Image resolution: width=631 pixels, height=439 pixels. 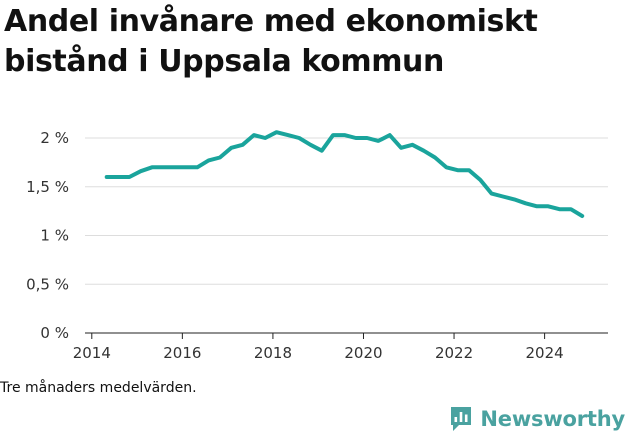 What do you see at coordinates (363, 353) in the screenshot?
I see `x-tick-label: 2020` at bounding box center [363, 353].